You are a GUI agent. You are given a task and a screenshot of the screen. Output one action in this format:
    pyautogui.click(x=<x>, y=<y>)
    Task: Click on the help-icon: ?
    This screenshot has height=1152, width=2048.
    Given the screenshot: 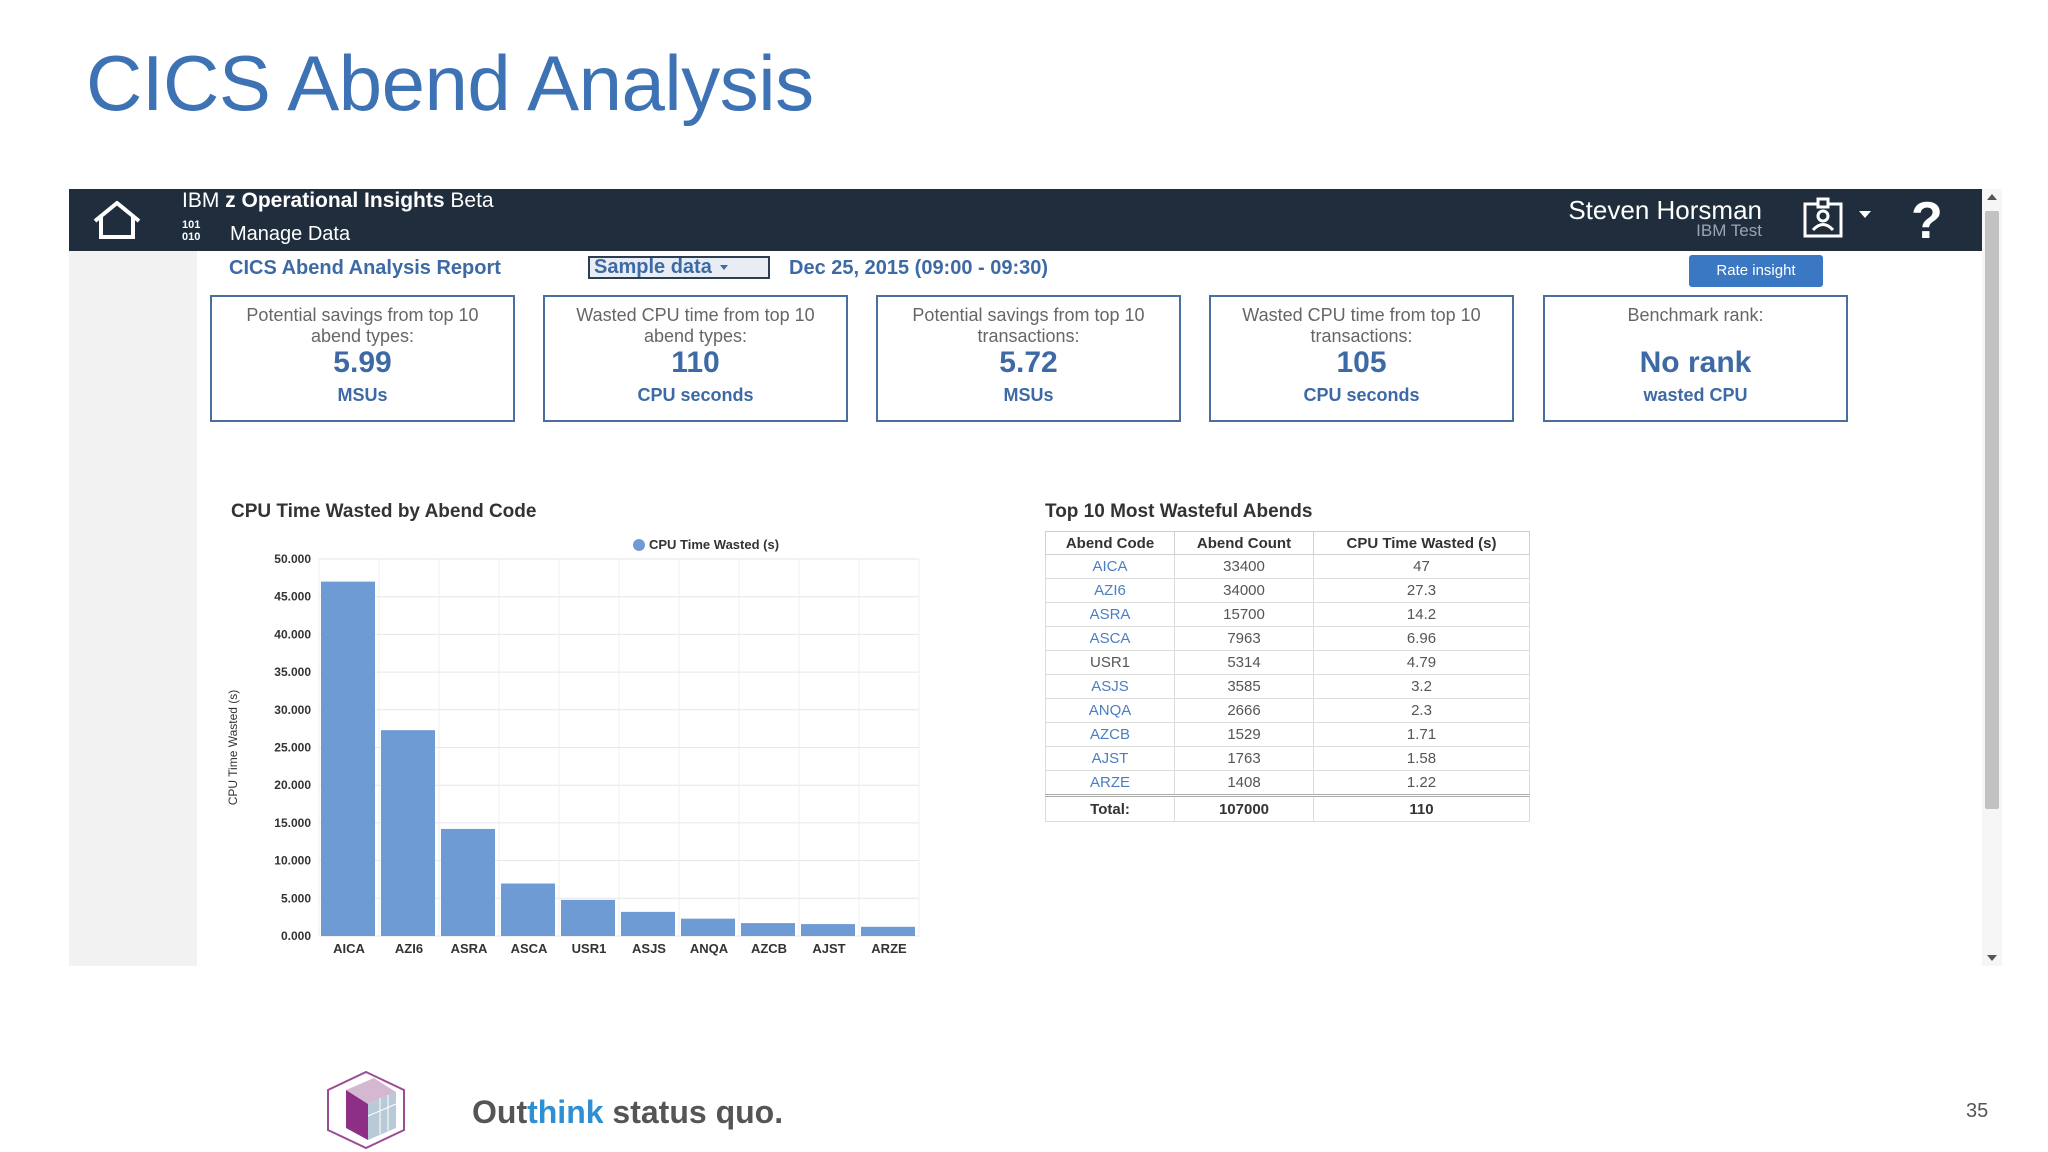 What is the action you would take?
    pyautogui.click(x=1927, y=221)
    